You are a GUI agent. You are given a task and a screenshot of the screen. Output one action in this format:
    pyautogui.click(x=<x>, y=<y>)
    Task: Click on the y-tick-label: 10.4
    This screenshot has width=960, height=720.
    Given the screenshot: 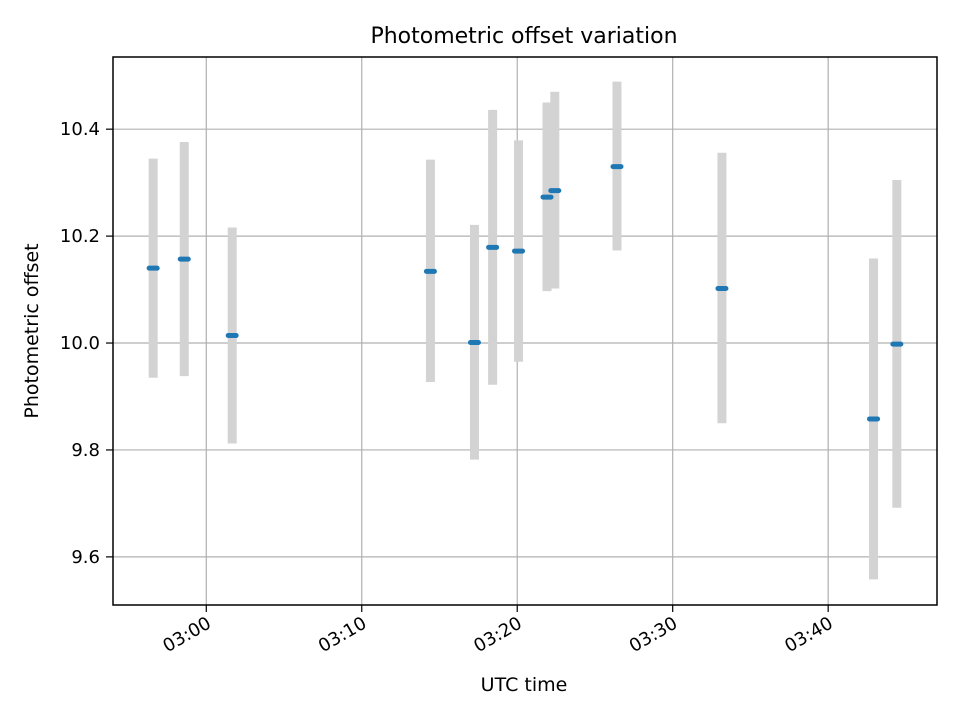 What is the action you would take?
    pyautogui.click(x=80, y=129)
    